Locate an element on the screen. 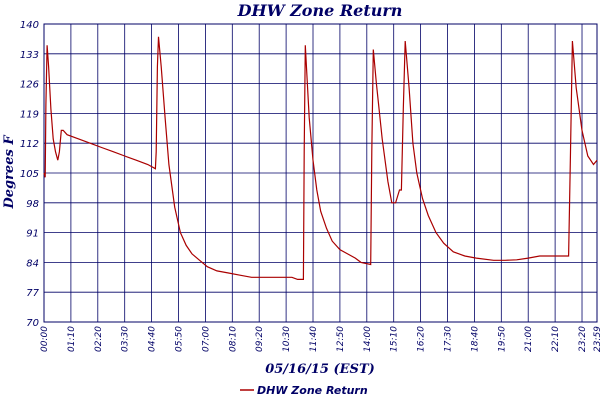 The image size is (600, 400). y-tick-label: 105 is located at coordinates (29, 174).